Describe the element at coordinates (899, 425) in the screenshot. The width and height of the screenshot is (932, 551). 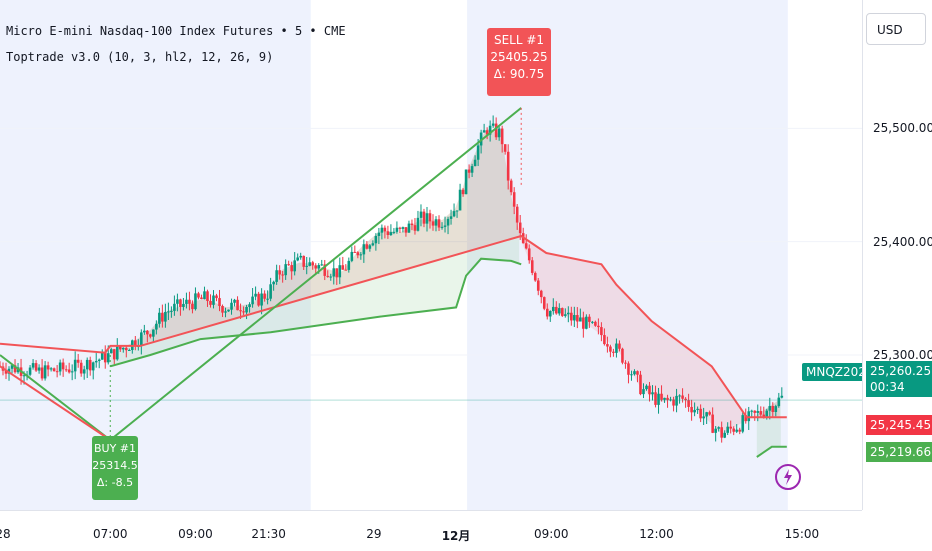
I see `upper-band-price-tag: 25,245.45` at that location.